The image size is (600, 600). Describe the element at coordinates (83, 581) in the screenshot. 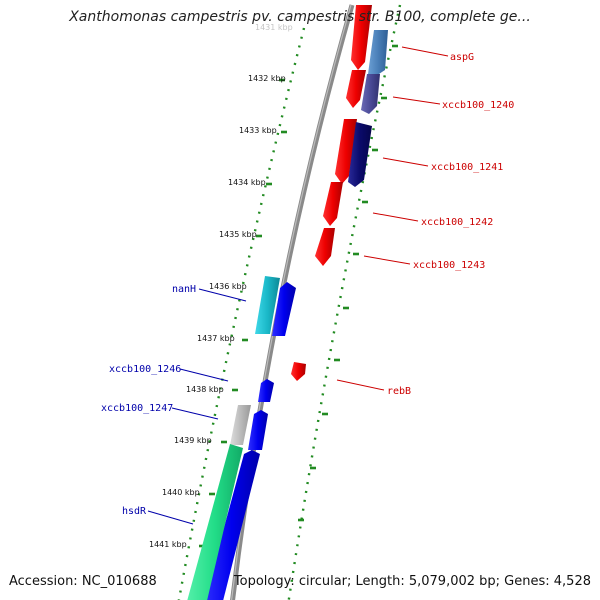

I see `accession-text: Accession: NC_010688` at that location.